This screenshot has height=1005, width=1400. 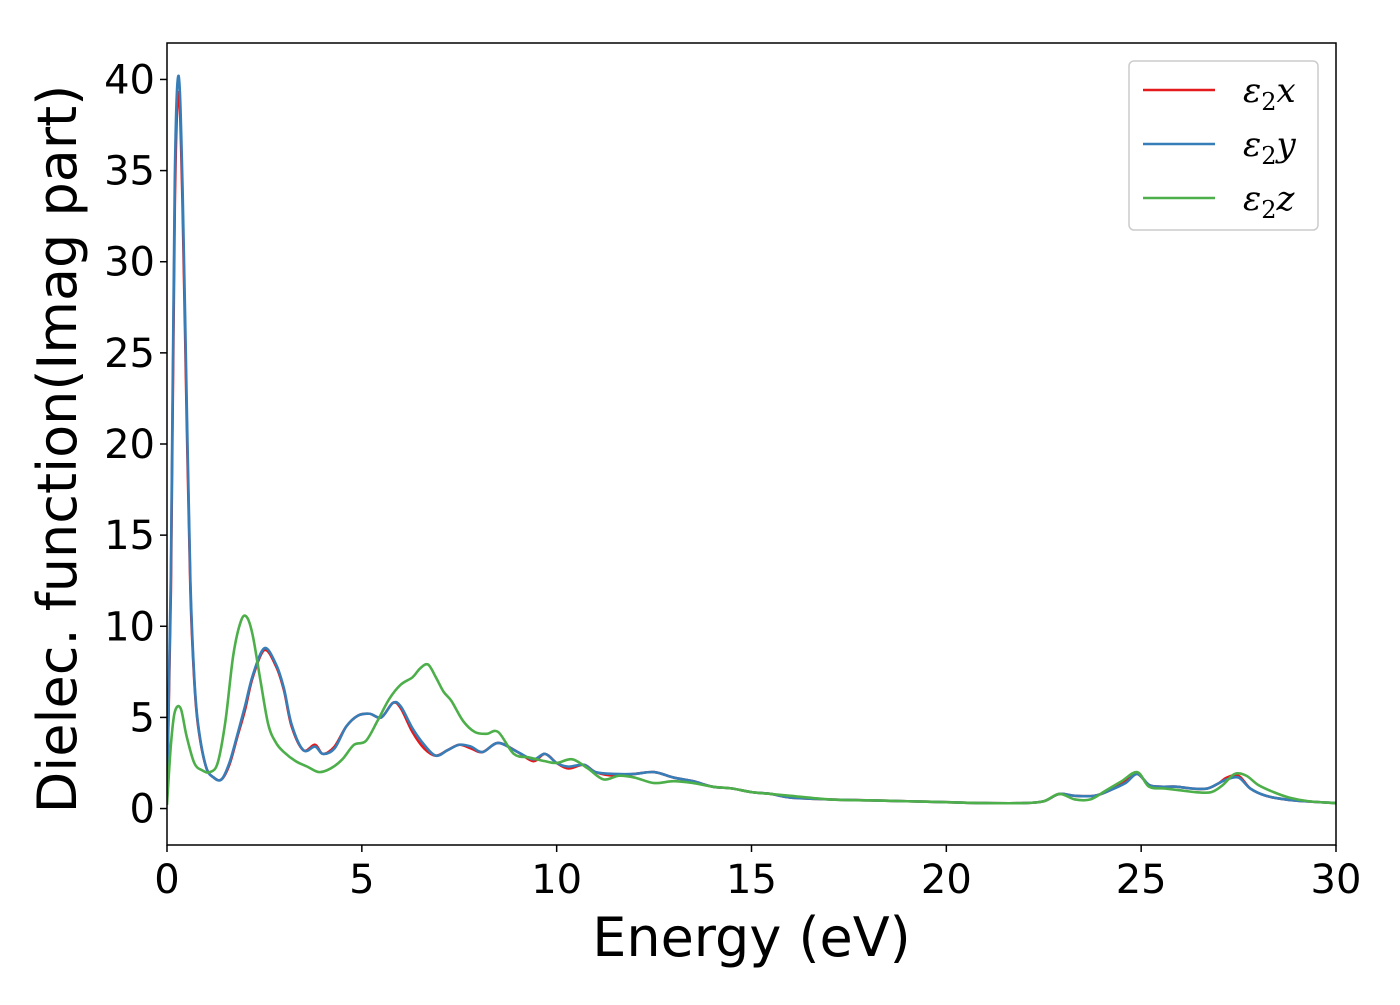 What do you see at coordinates (129, 627) in the screenshot?
I see `y-tick-label: 10` at bounding box center [129, 627].